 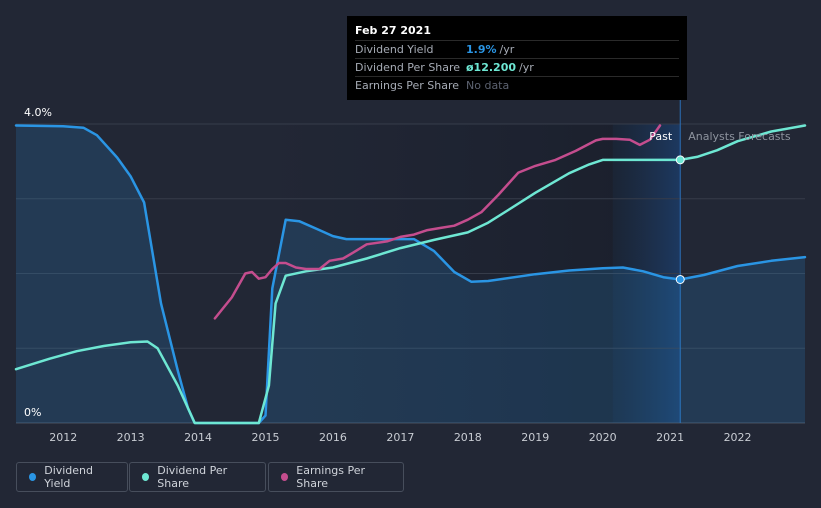 What do you see at coordinates (131, 437) in the screenshot?
I see `x-tick-label: 2013` at bounding box center [131, 437].